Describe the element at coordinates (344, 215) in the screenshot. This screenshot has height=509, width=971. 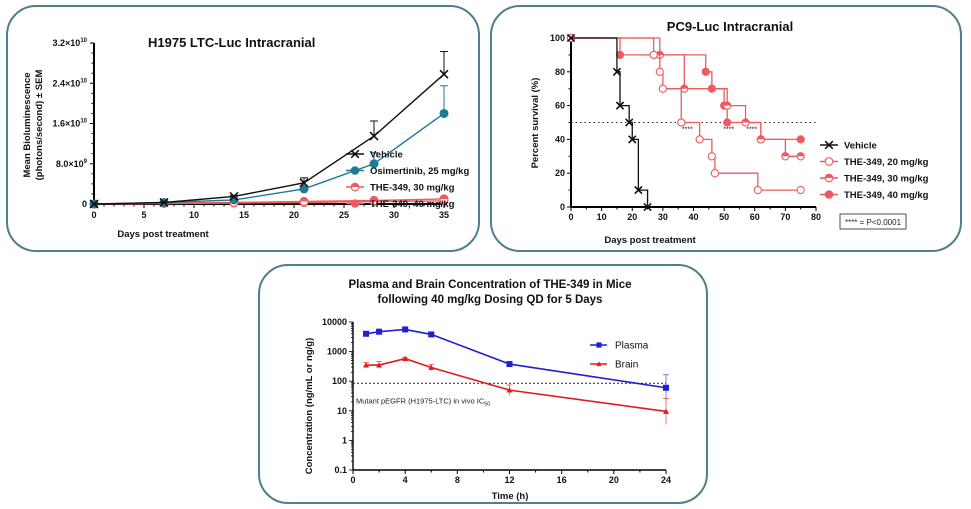
I see `x-tick-label: 25` at that location.